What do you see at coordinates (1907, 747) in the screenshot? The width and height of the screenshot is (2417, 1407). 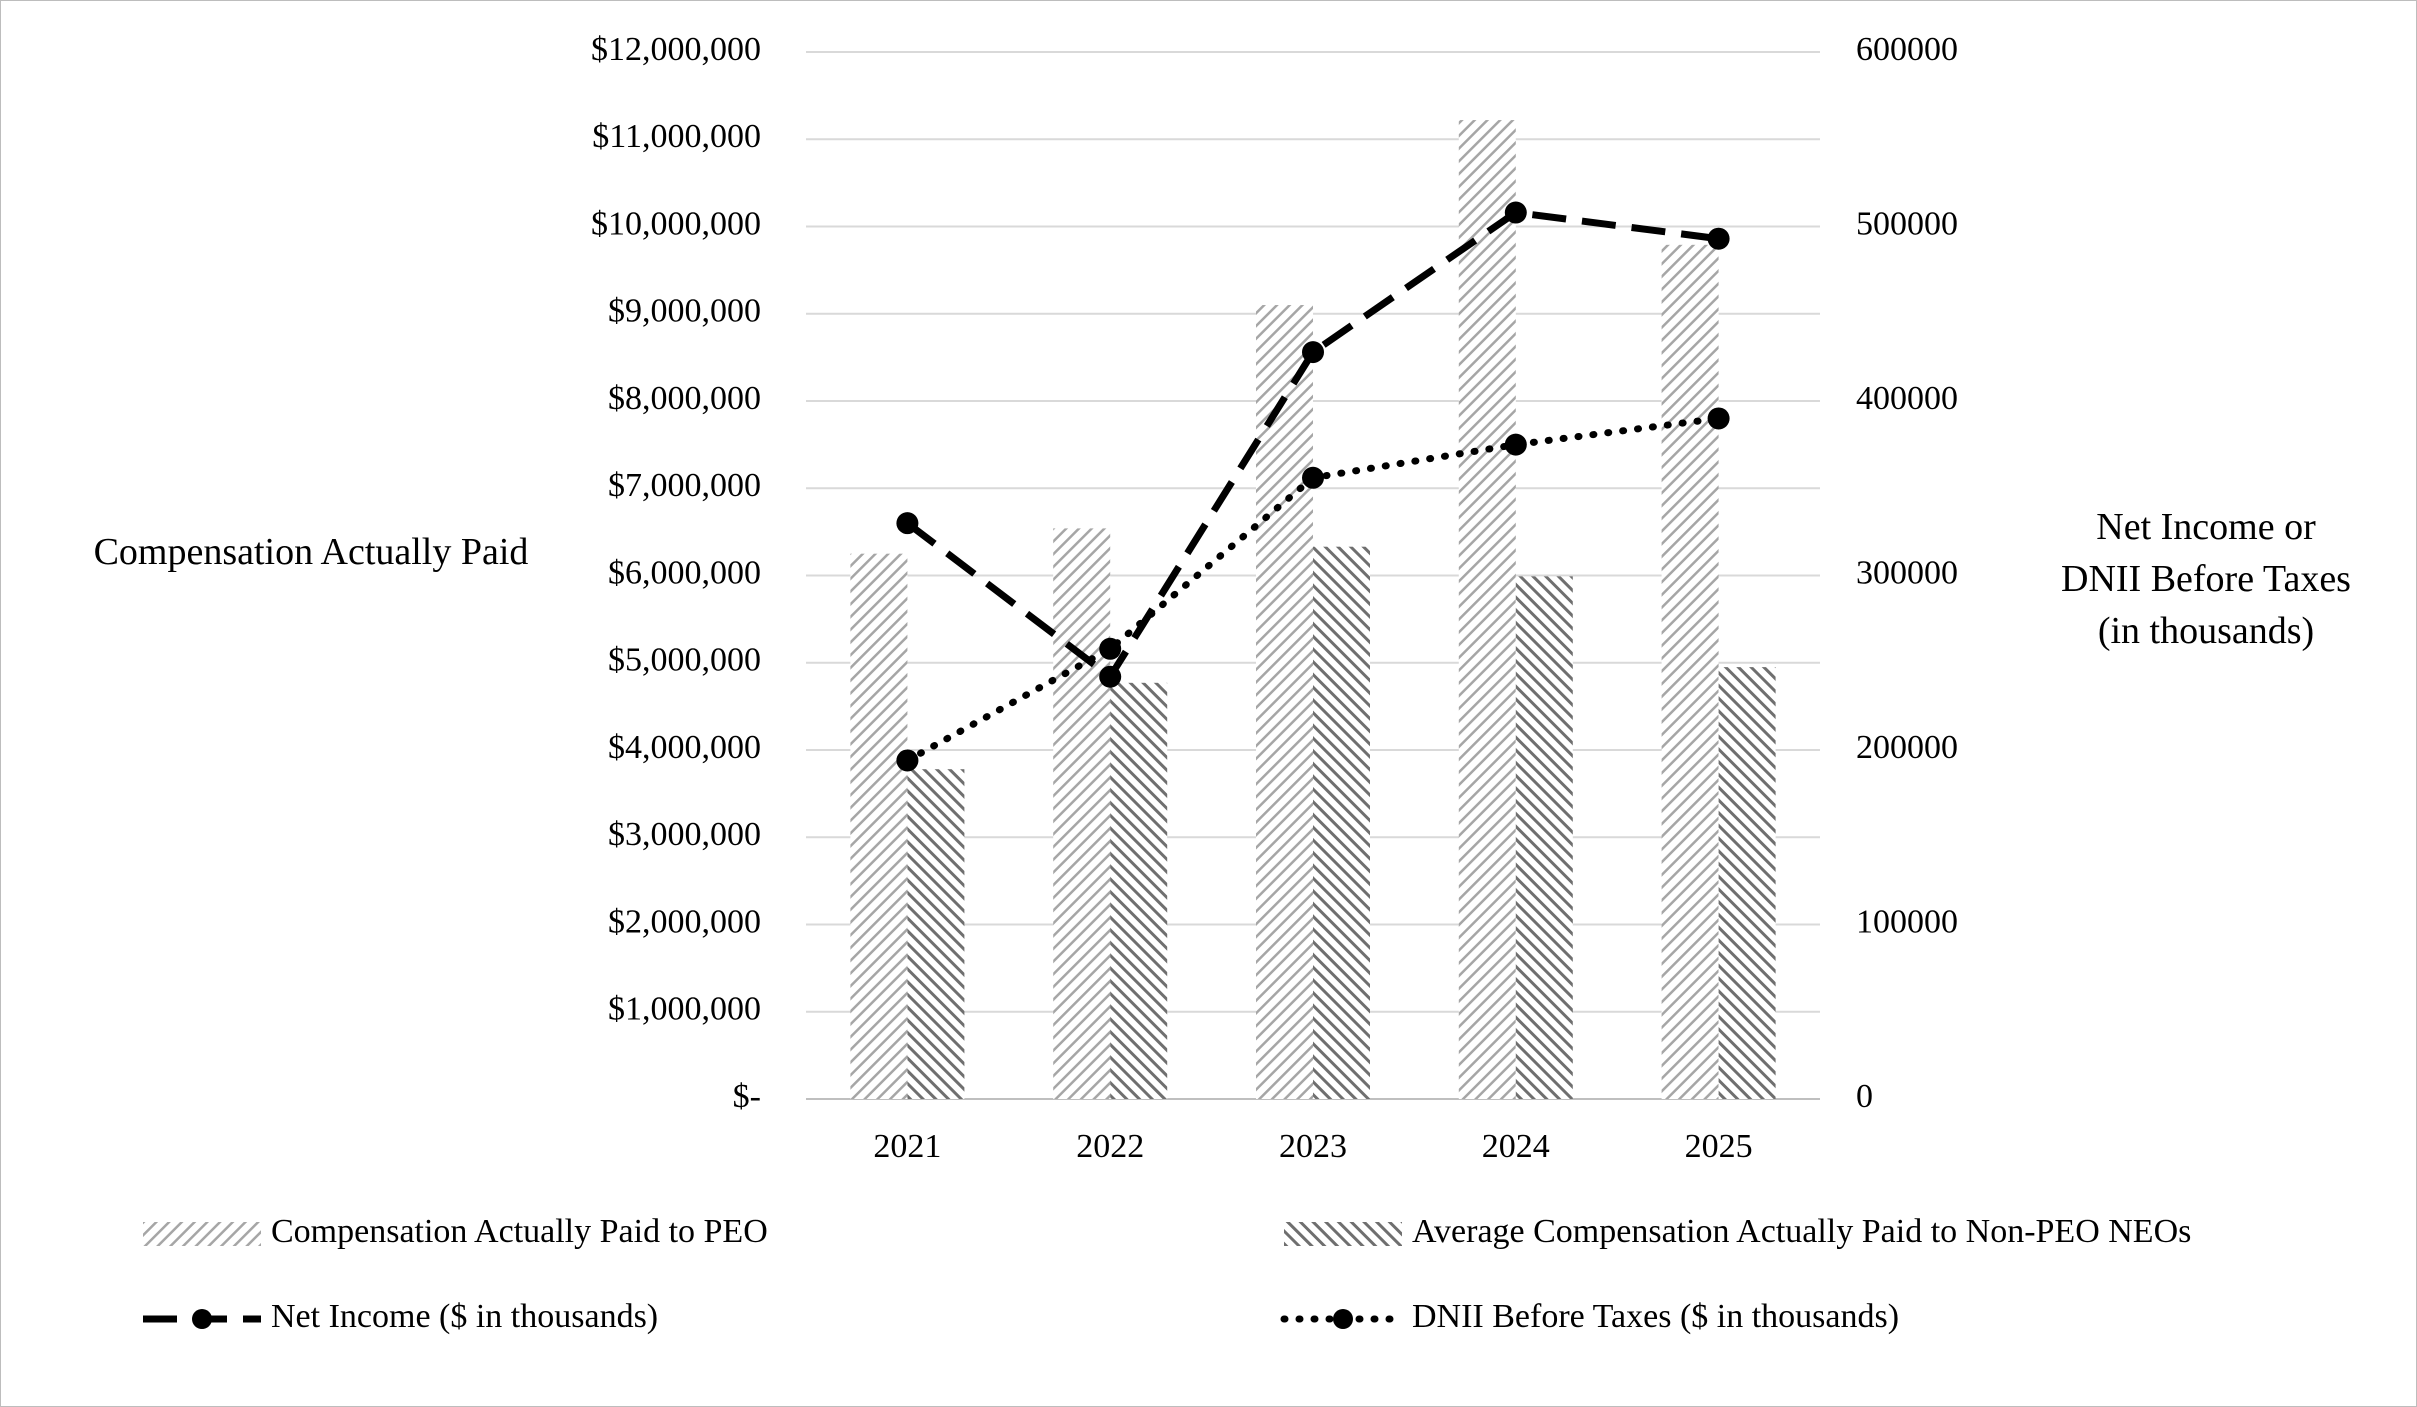 I see `y2-tick-label: 200000` at bounding box center [1907, 747].